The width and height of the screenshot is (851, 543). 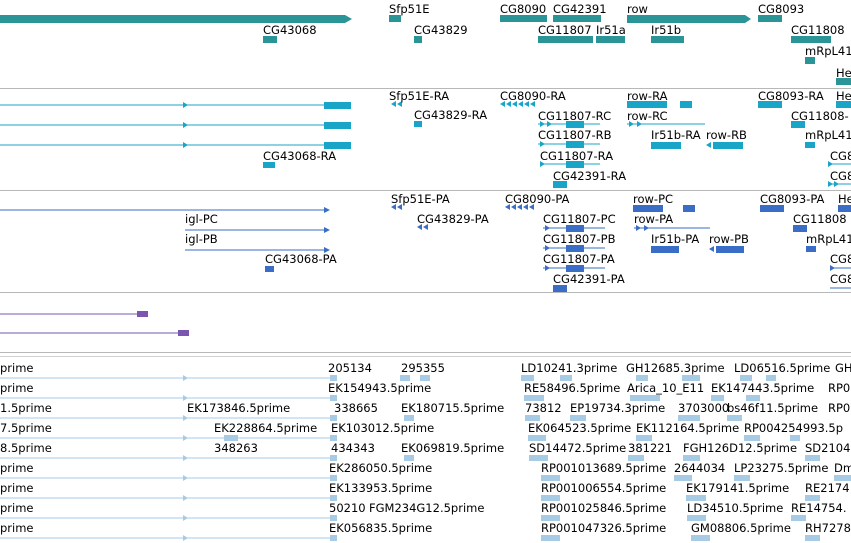 What do you see at coordinates (580, 428) in the screenshot?
I see `est-label: EK064523.5prime` at bounding box center [580, 428].